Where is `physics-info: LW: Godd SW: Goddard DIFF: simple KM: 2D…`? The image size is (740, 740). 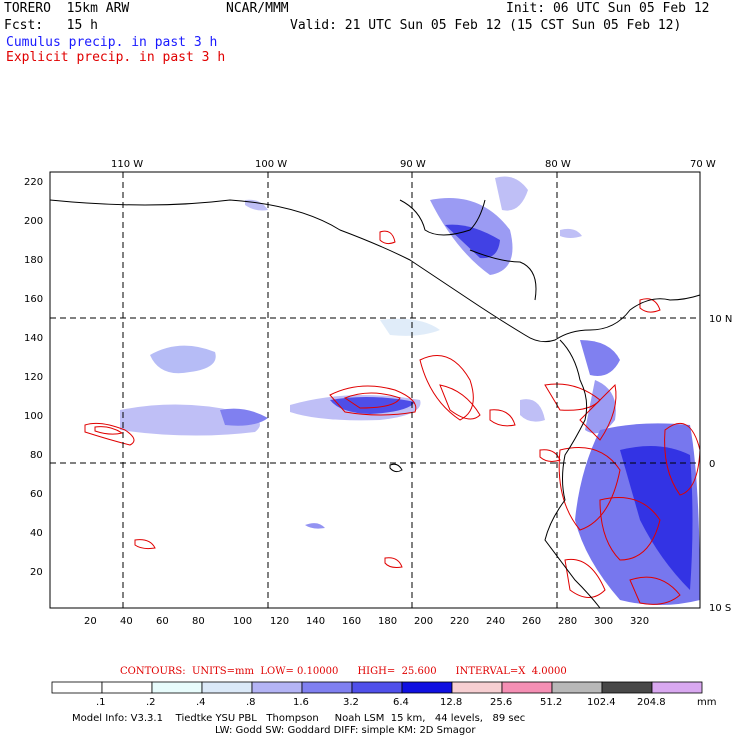 physics-info: LW: Godd SW: Goddard DIFF: simple KM: 2D… is located at coordinates (345, 730).